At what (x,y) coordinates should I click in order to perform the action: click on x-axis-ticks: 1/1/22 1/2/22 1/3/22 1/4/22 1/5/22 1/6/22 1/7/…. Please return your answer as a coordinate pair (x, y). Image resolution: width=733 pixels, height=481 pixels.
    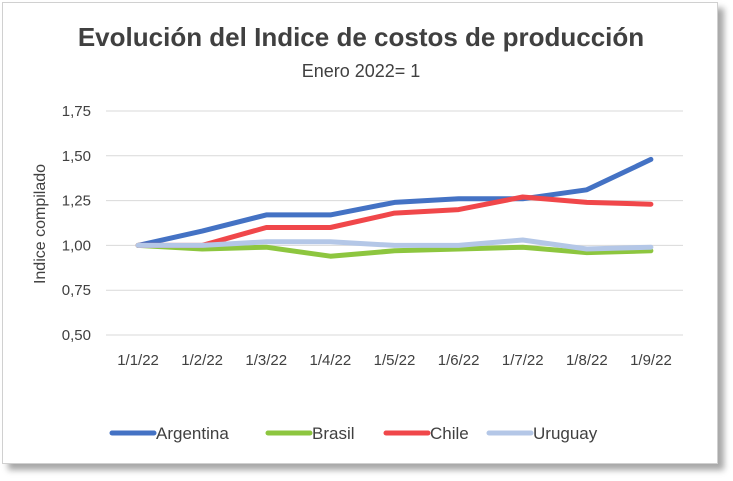
    Looking at the image, I should click on (394, 360).